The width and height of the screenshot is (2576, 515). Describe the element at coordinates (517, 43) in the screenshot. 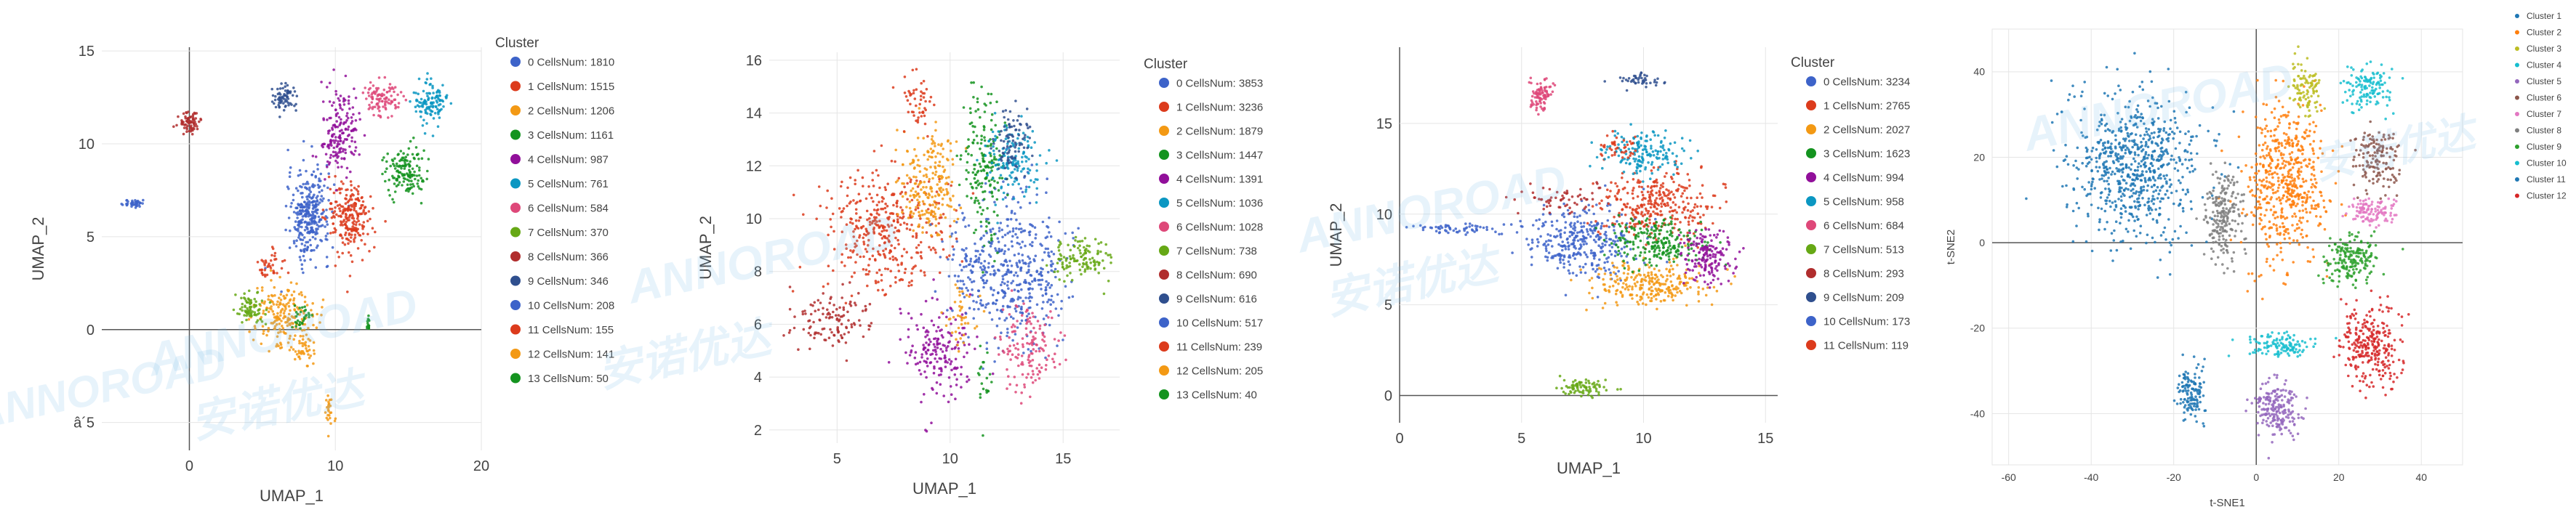

I see `legend-title: Cluster` at that location.